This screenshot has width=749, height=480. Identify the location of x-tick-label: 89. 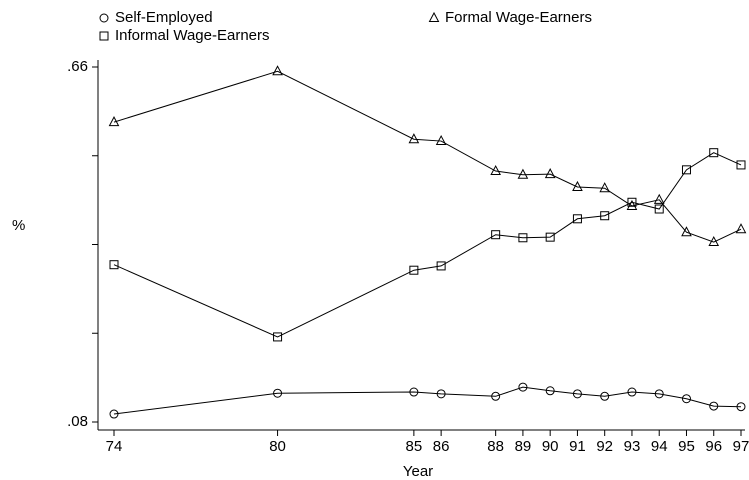
(523, 446).